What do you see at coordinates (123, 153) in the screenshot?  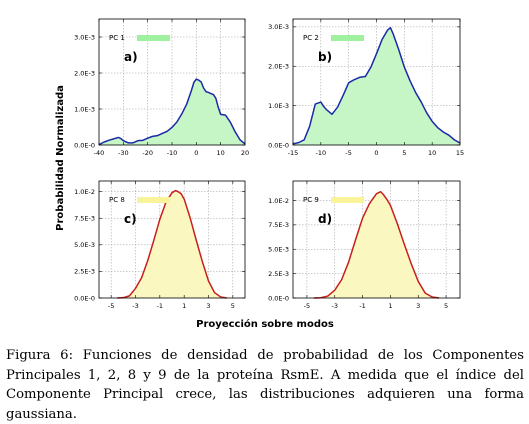 I see `x-tick-label: -30` at bounding box center [123, 153].